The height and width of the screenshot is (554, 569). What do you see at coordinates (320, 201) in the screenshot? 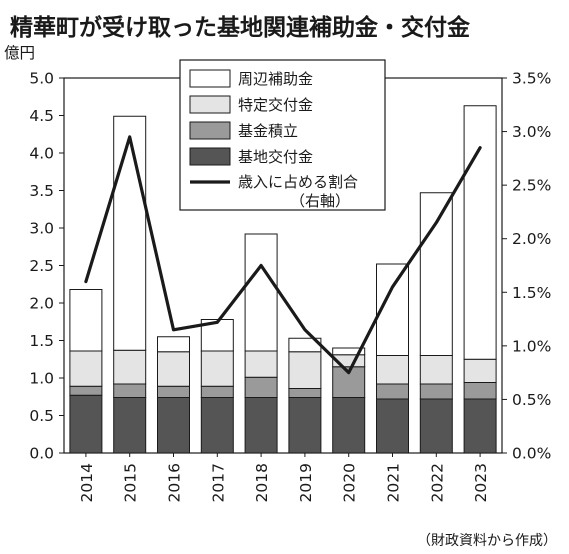
I see `legend-sublabel: （右軸）` at bounding box center [320, 201].